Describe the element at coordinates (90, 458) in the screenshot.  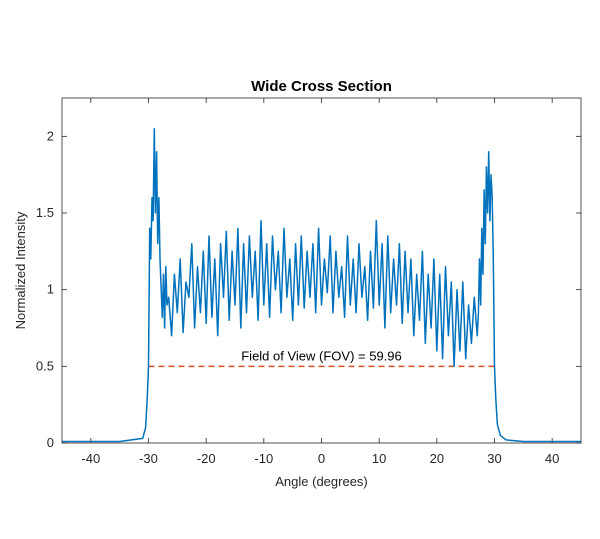
I see `x-tick-label: -40` at that location.